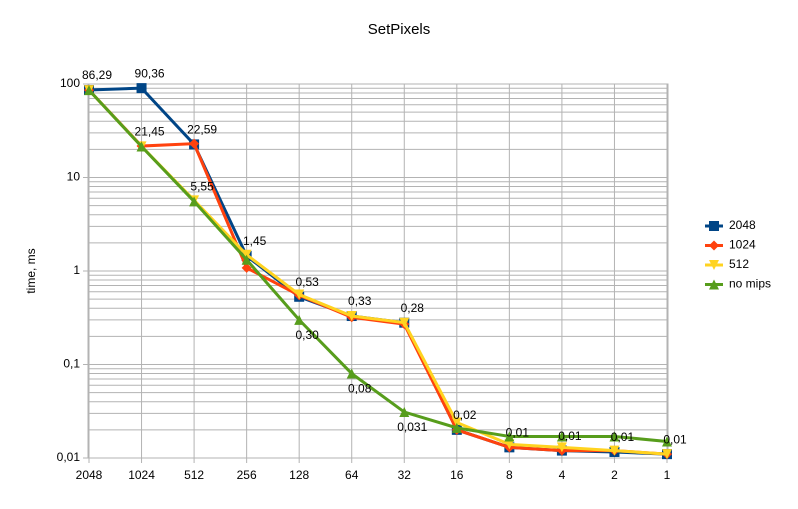 This screenshot has height=509, width=798. What do you see at coordinates (141, 475) in the screenshot?
I see `x-tick-label: 1024` at bounding box center [141, 475].